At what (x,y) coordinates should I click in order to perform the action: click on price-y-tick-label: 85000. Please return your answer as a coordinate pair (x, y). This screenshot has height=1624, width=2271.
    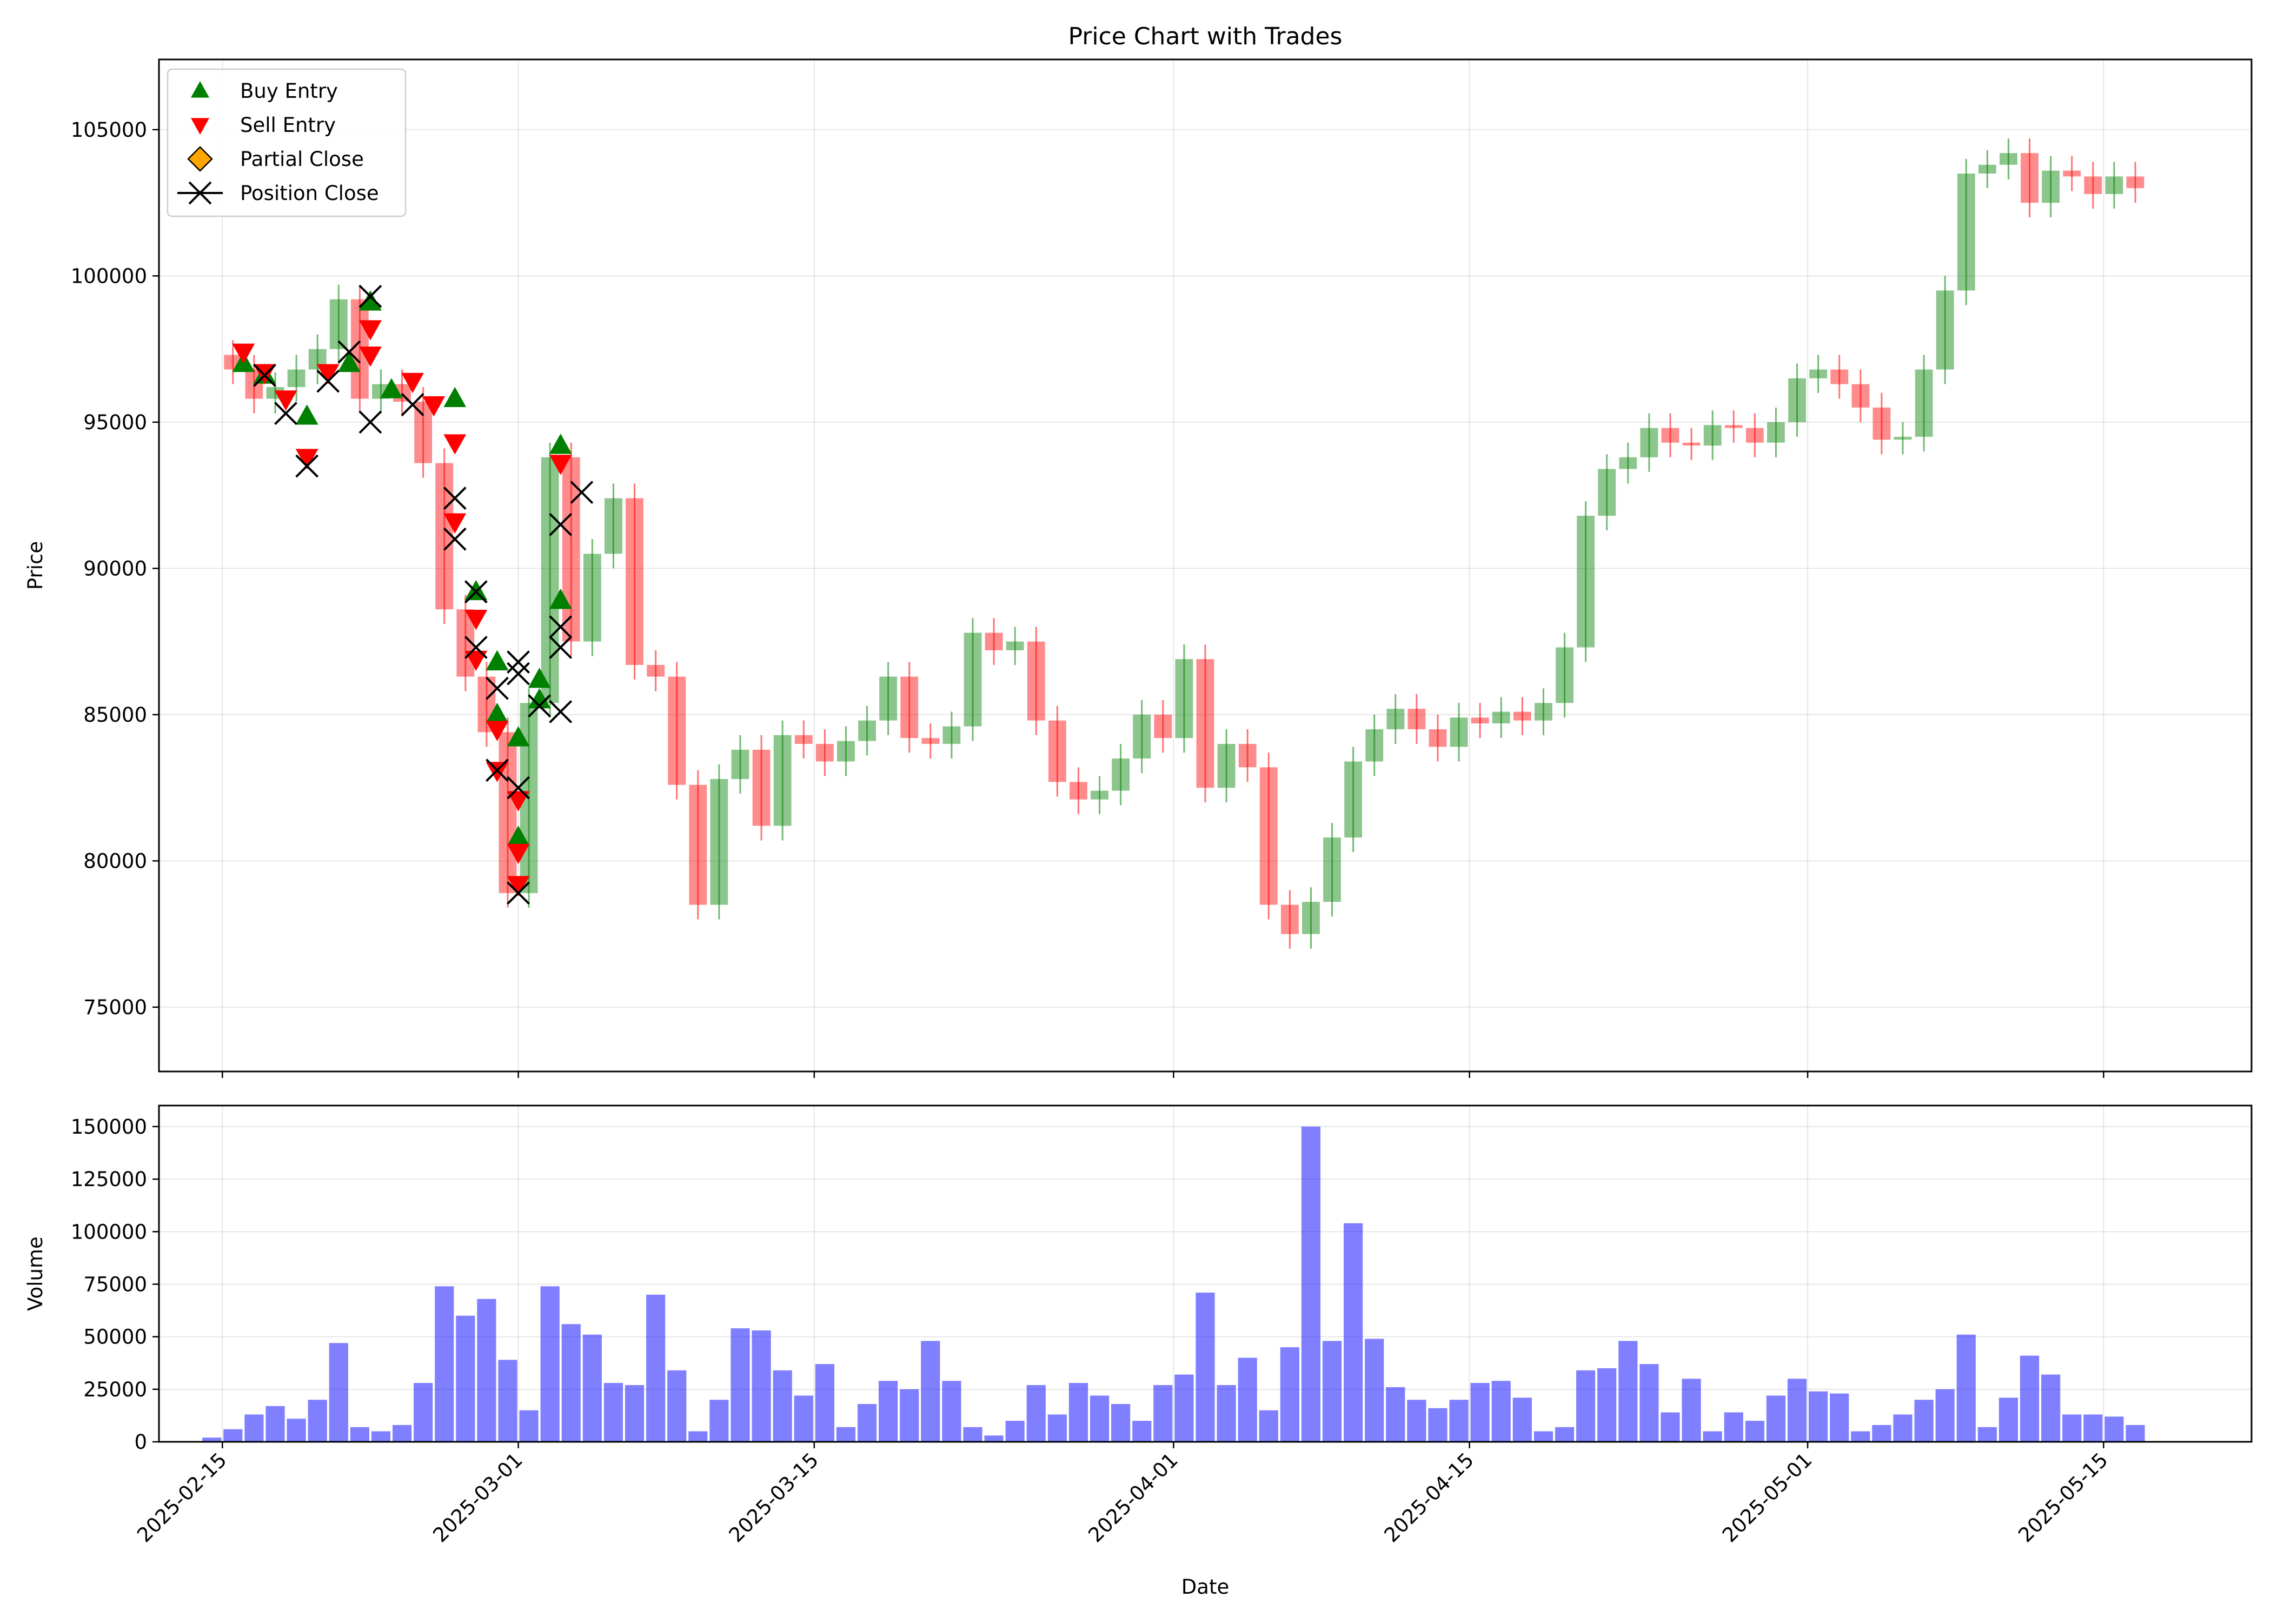
    Looking at the image, I should click on (115, 715).